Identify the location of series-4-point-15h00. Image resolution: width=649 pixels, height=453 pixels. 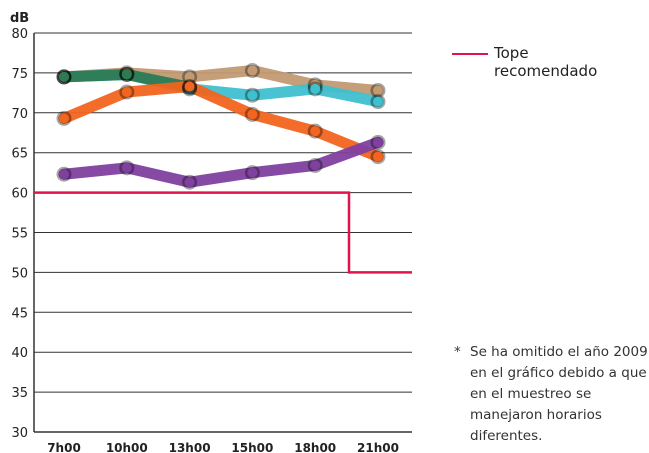
(252, 114).